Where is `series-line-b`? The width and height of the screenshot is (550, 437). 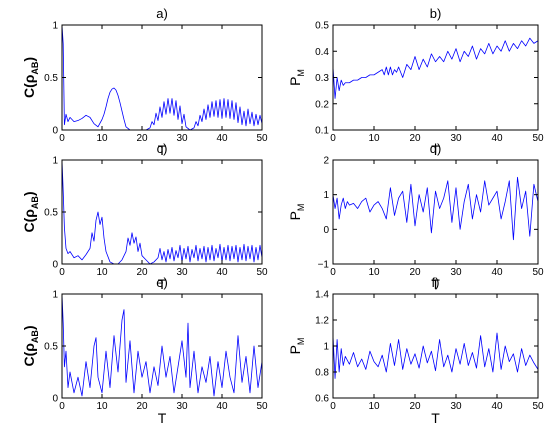 series-line-b is located at coordinates (435, 68).